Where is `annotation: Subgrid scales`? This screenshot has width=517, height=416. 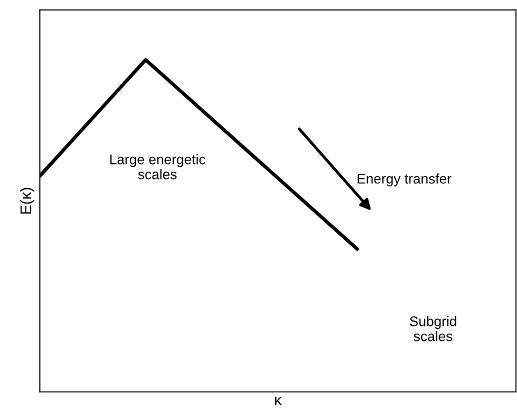 annotation: Subgrid scales is located at coordinates (433, 329).